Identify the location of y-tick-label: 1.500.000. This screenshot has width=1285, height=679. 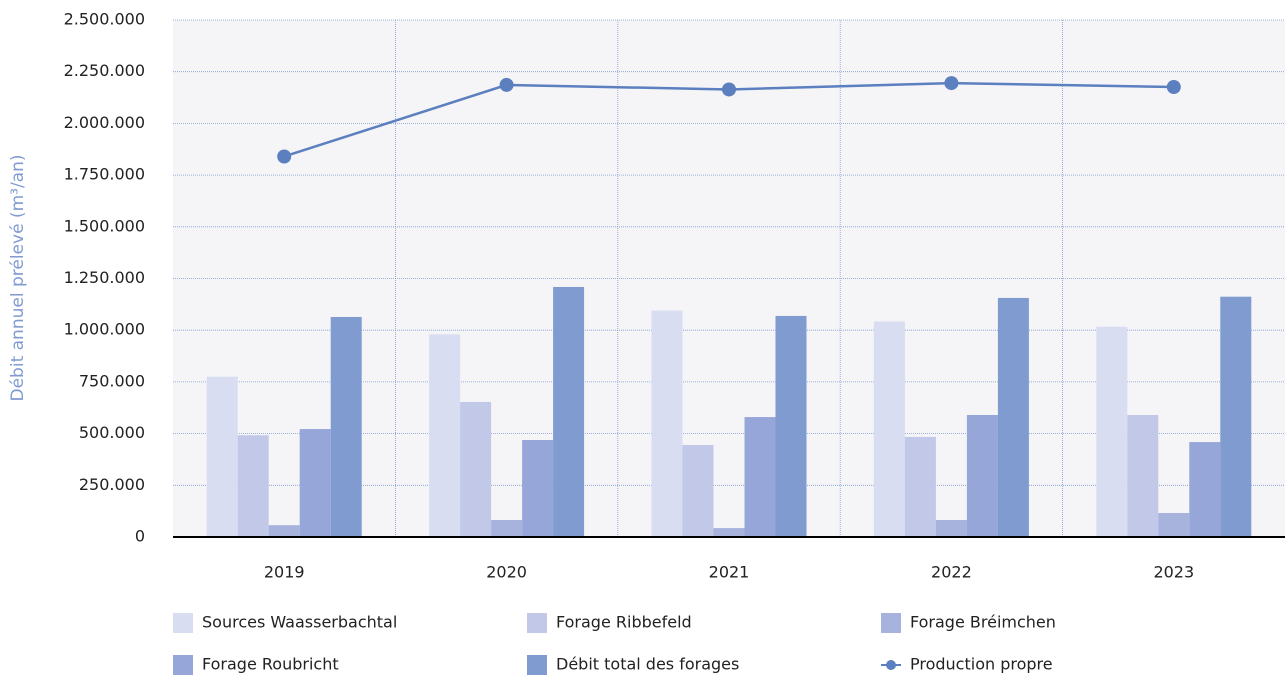
(104, 225).